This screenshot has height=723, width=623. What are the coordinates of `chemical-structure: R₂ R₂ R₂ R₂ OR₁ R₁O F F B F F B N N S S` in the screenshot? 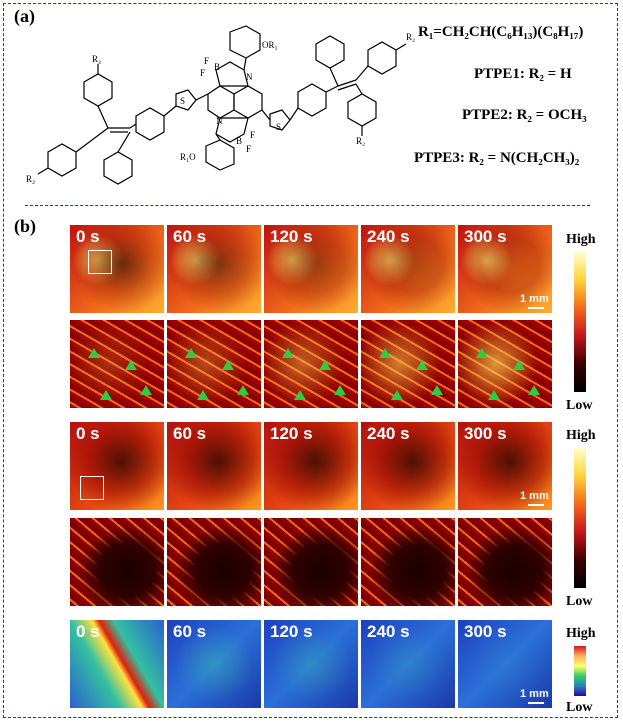 It's located at (220, 105).